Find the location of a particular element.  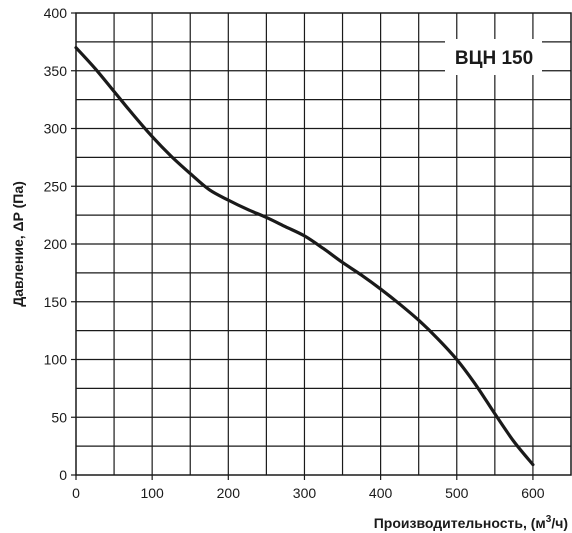

y-tick-label: 100 is located at coordinates (56, 360).